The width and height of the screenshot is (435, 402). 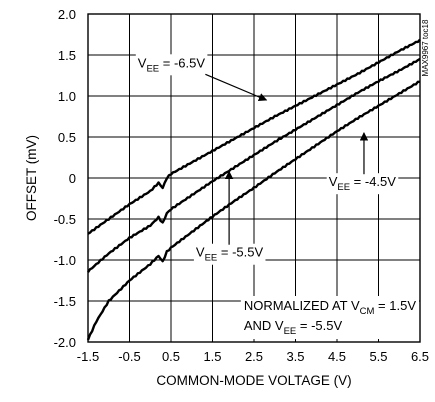 What do you see at coordinates (67, 137) in the screenshot?
I see `y-tick-label: 0.5` at bounding box center [67, 137].